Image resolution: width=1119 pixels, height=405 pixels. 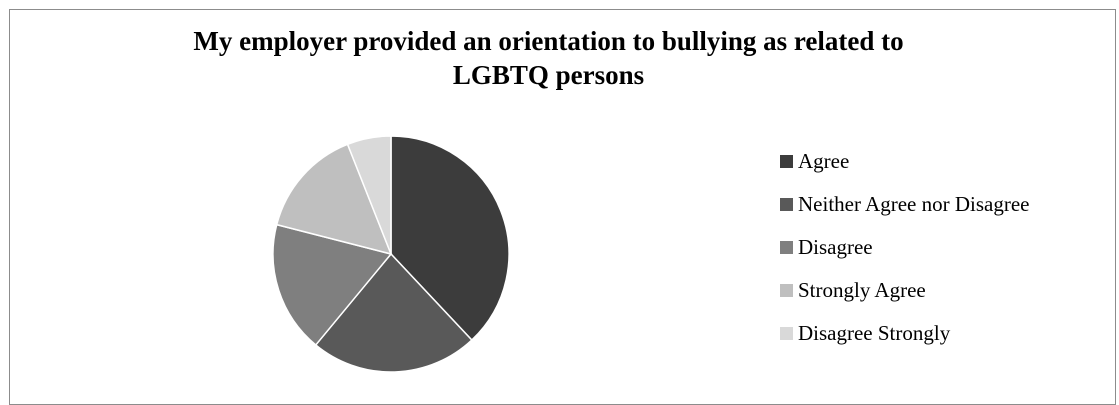 What do you see at coordinates (450, 238) in the screenshot?
I see `pie-slice-agree` at bounding box center [450, 238].